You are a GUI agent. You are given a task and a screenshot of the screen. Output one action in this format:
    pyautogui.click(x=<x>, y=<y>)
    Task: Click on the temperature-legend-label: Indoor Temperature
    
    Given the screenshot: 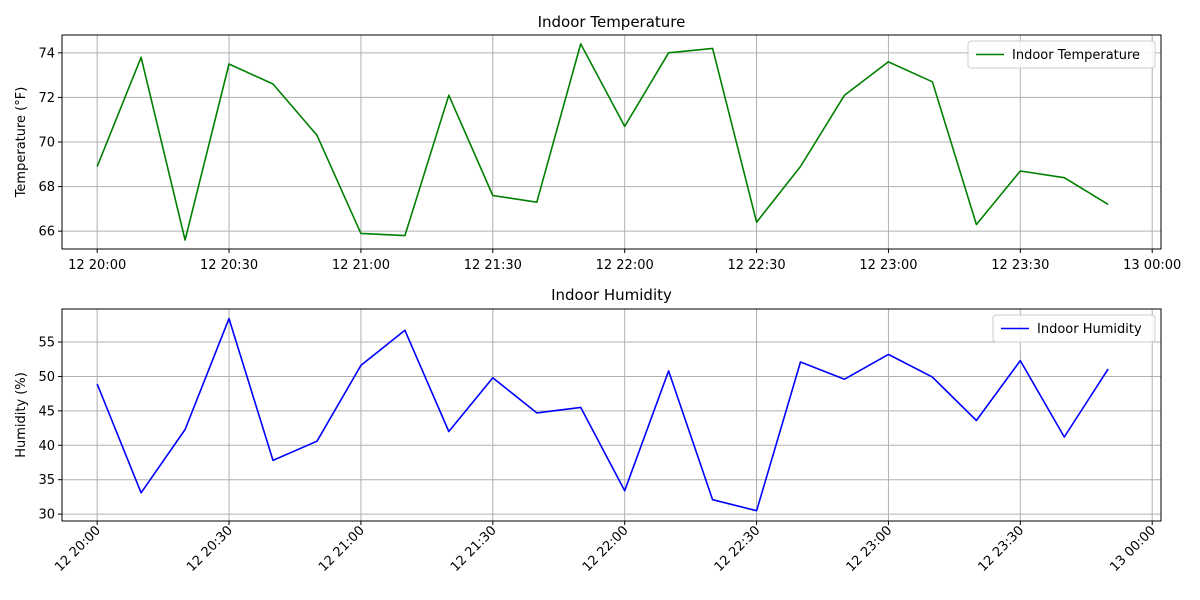 What is the action you would take?
    pyautogui.click(x=1076, y=55)
    